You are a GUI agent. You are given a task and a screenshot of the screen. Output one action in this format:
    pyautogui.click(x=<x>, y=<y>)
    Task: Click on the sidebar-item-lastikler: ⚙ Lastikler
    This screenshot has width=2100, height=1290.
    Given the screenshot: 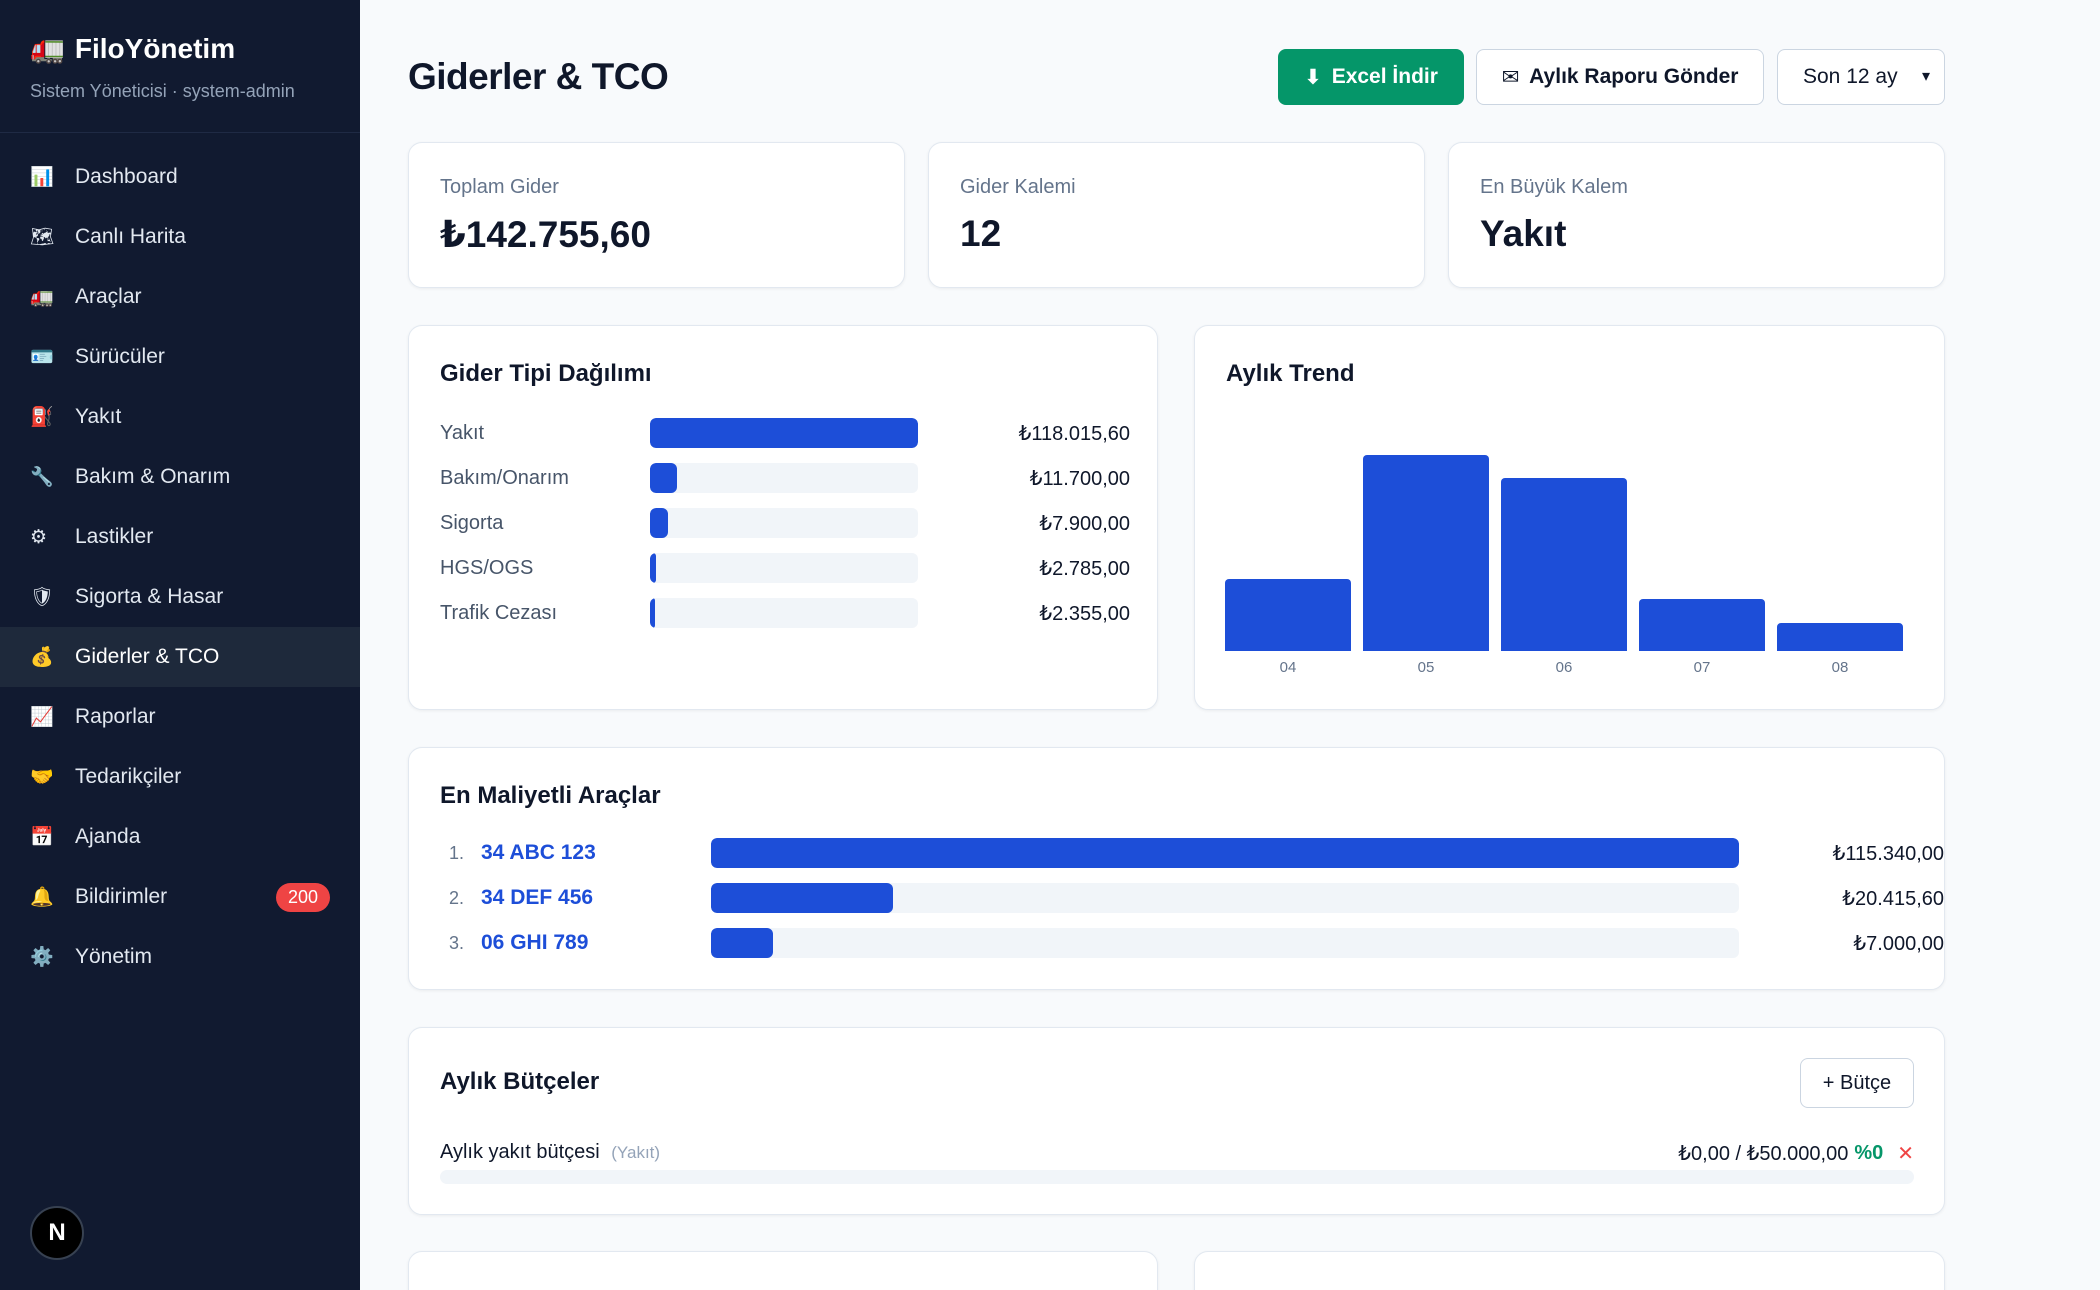 What is the action you would take?
    pyautogui.click(x=180, y=537)
    